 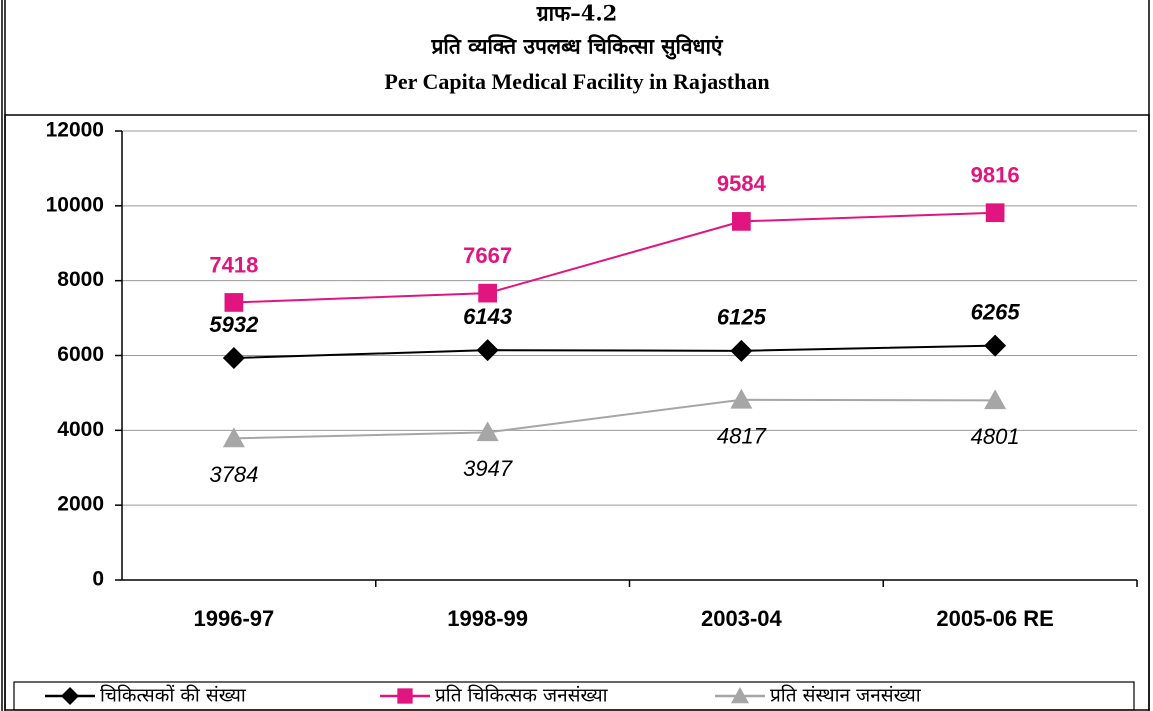 I want to click on data-label: 9584, so click(x=742, y=183).